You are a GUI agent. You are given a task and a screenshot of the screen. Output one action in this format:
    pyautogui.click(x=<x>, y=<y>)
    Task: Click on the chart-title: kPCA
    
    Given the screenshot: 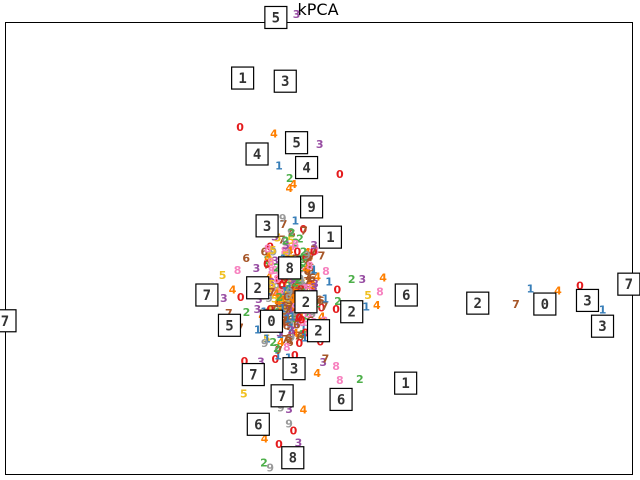 What is the action you would take?
    pyautogui.click(x=317, y=9)
    